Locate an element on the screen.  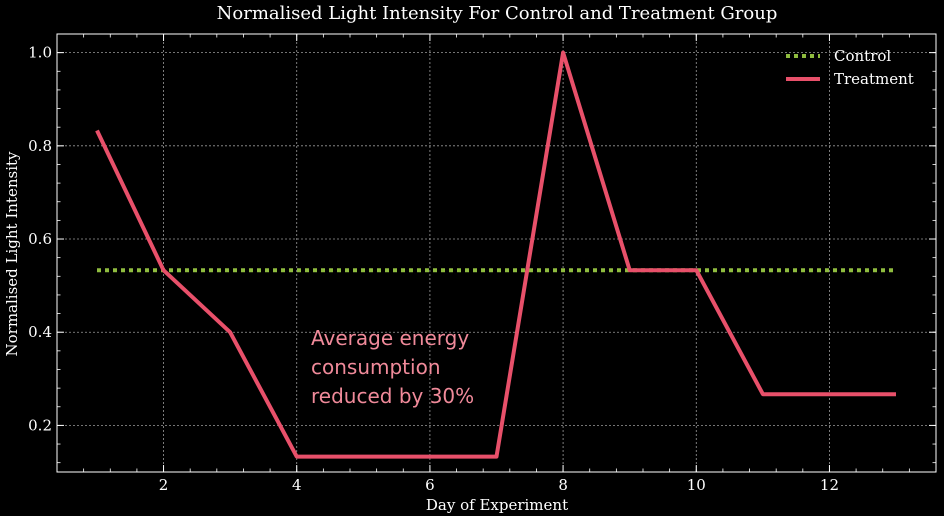
y-tick-label: 0.4 is located at coordinates (40, 332).